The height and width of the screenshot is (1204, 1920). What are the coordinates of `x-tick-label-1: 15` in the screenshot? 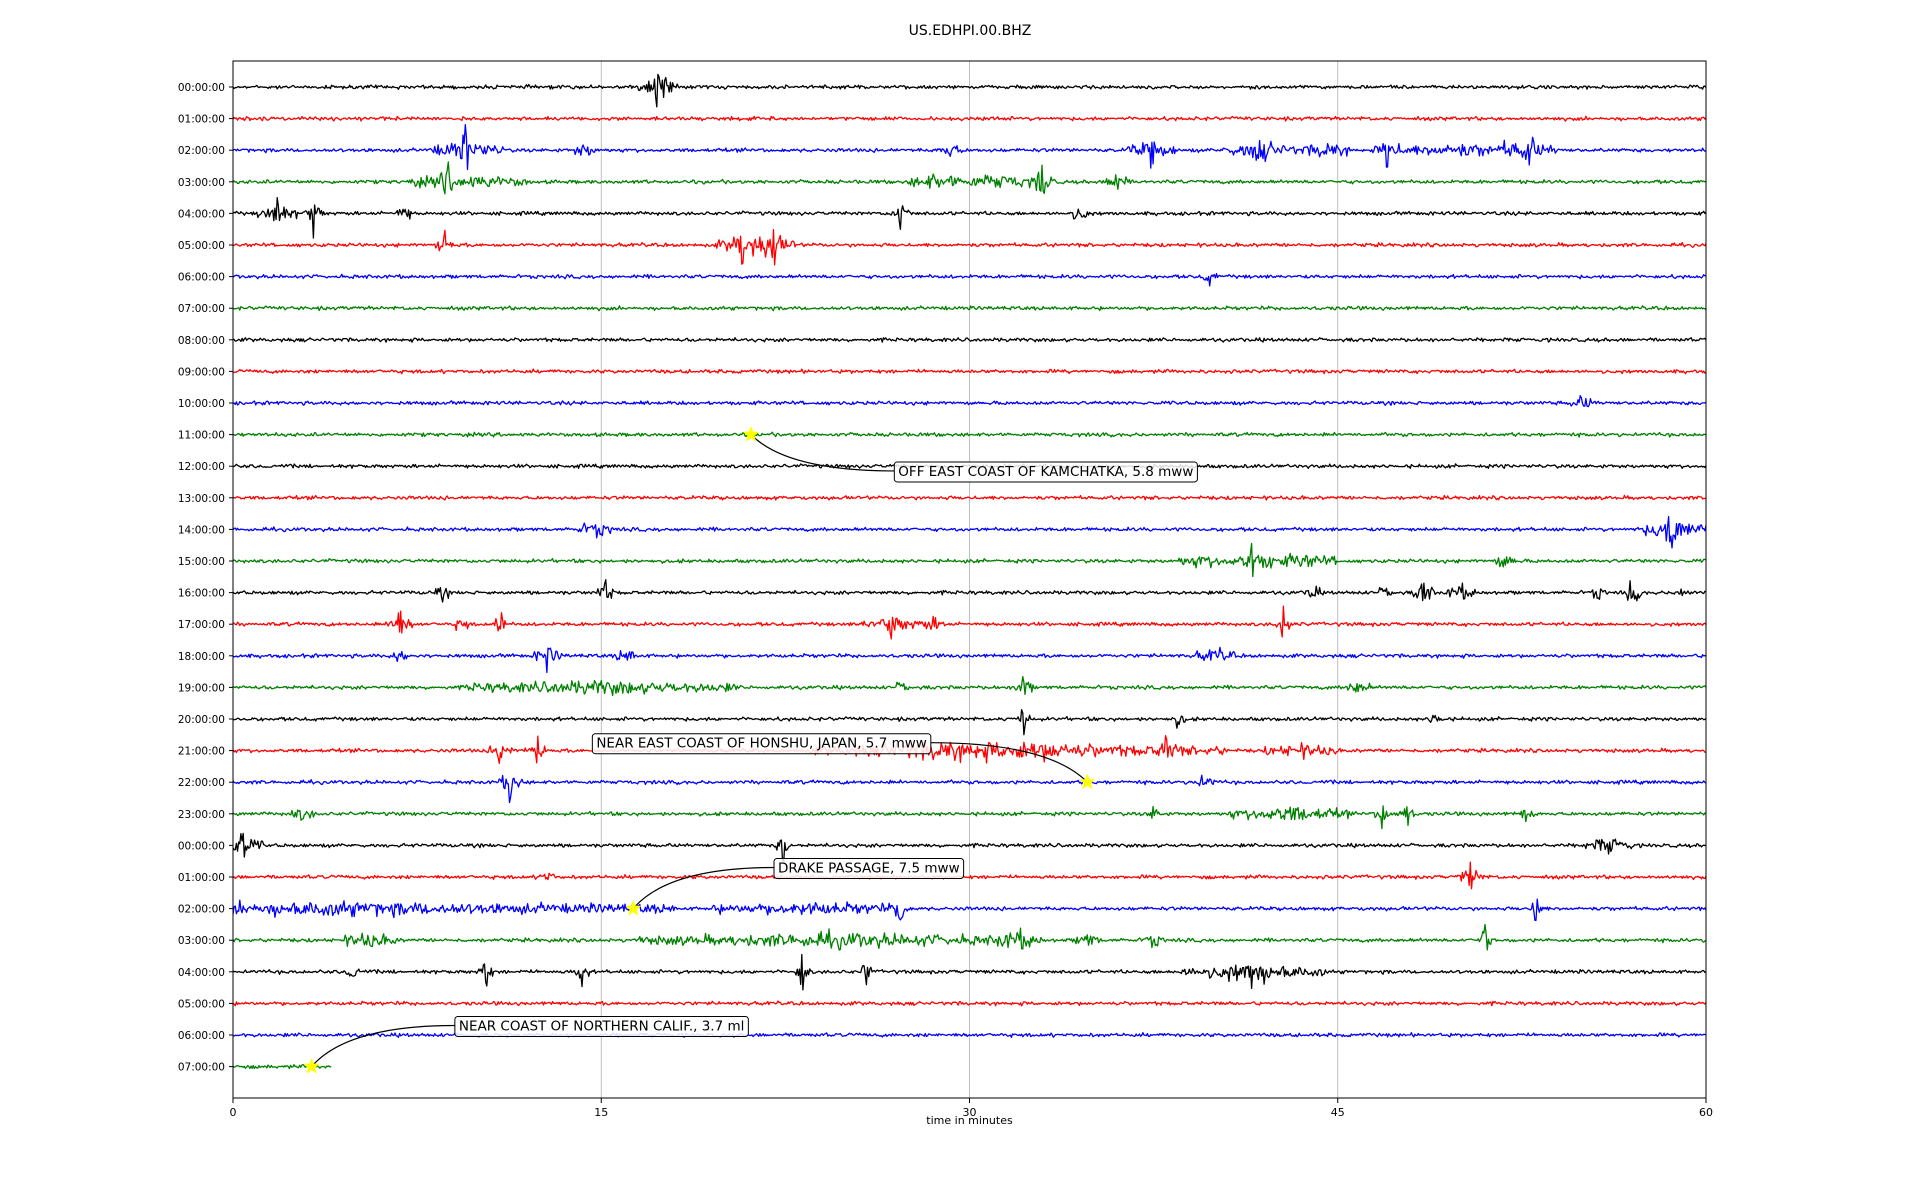 It's located at (601, 1112).